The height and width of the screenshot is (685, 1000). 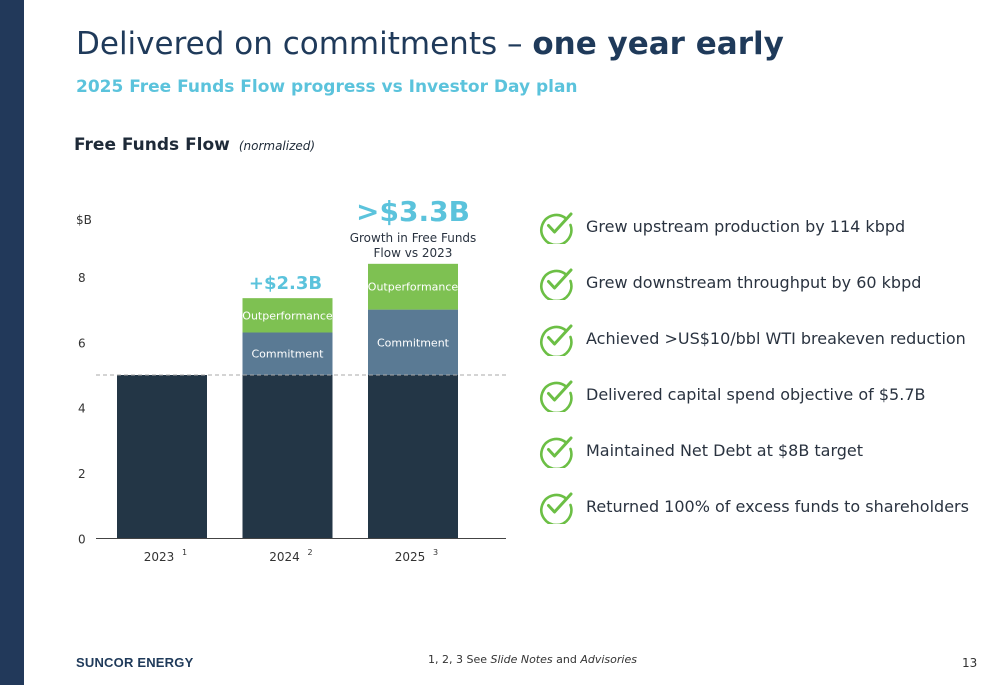 I want to click on checklist-item: Grew upstream production by 114 kbpd, so click(x=758, y=226).